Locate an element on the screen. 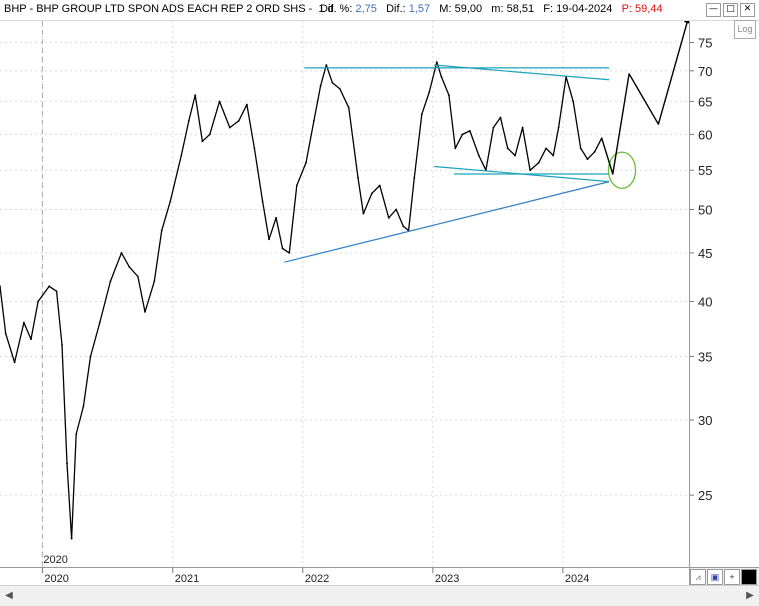  scroll-right-icon: ▶ is located at coordinates (750, 595).